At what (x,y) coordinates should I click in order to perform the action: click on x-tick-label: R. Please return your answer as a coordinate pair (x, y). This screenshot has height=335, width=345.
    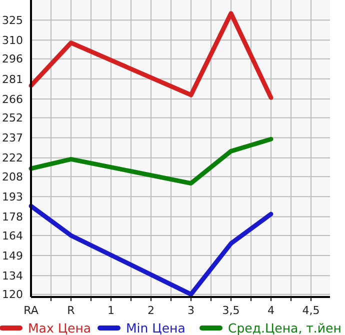
    Looking at the image, I should click on (71, 310).